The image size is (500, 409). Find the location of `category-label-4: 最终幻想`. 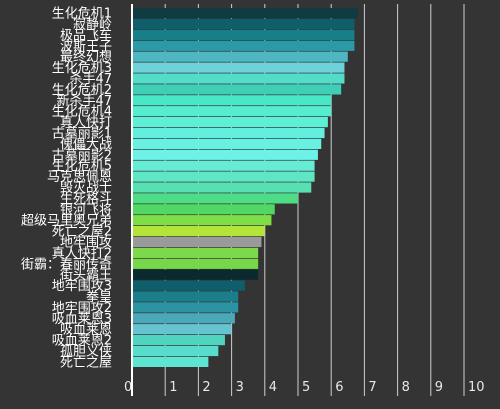

category-label-4: 最终幻想 is located at coordinates (86, 57).